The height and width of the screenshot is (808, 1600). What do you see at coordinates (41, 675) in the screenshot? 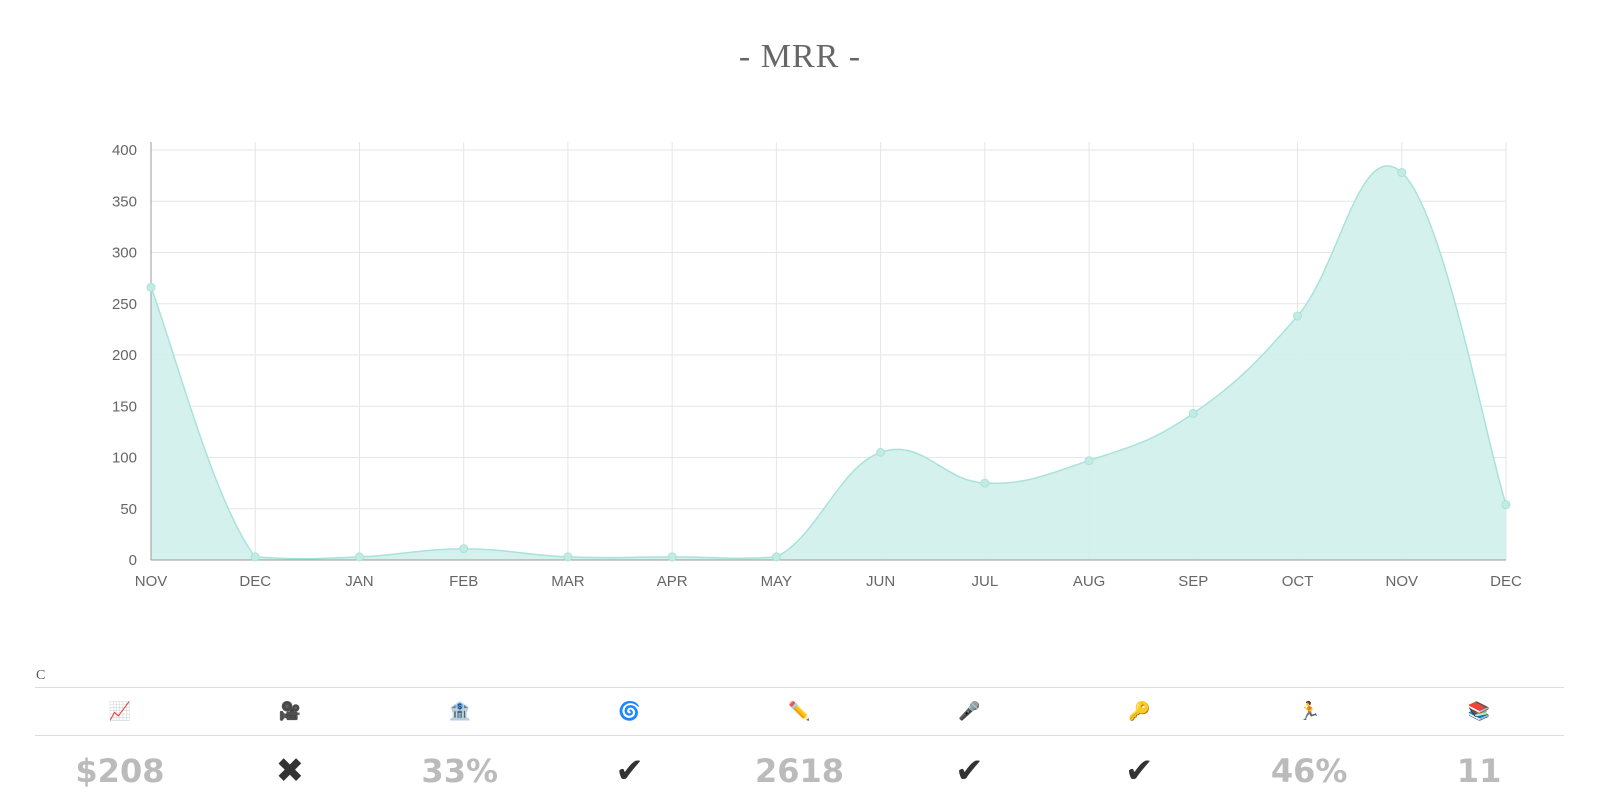
I see `section-letter: C` at bounding box center [41, 675].